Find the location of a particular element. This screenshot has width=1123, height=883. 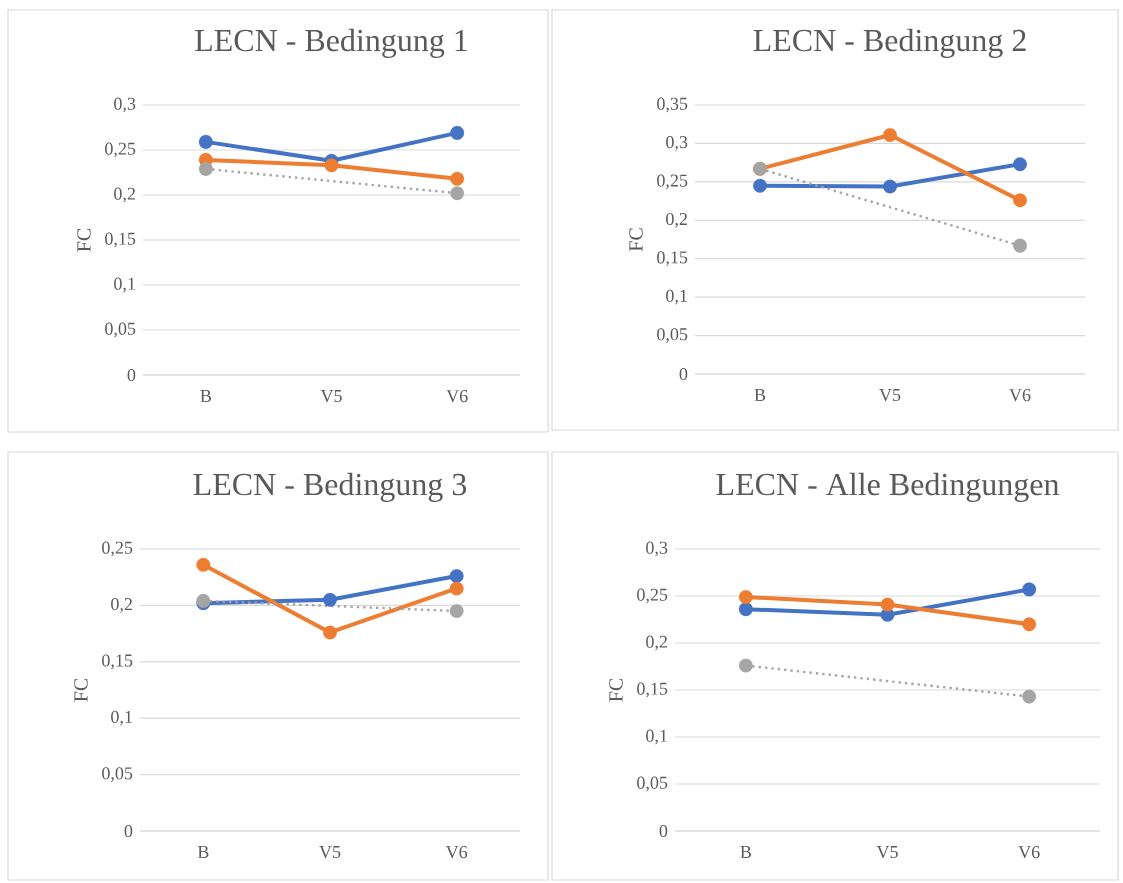

y-tick-label: 0,35 is located at coordinates (672, 105).